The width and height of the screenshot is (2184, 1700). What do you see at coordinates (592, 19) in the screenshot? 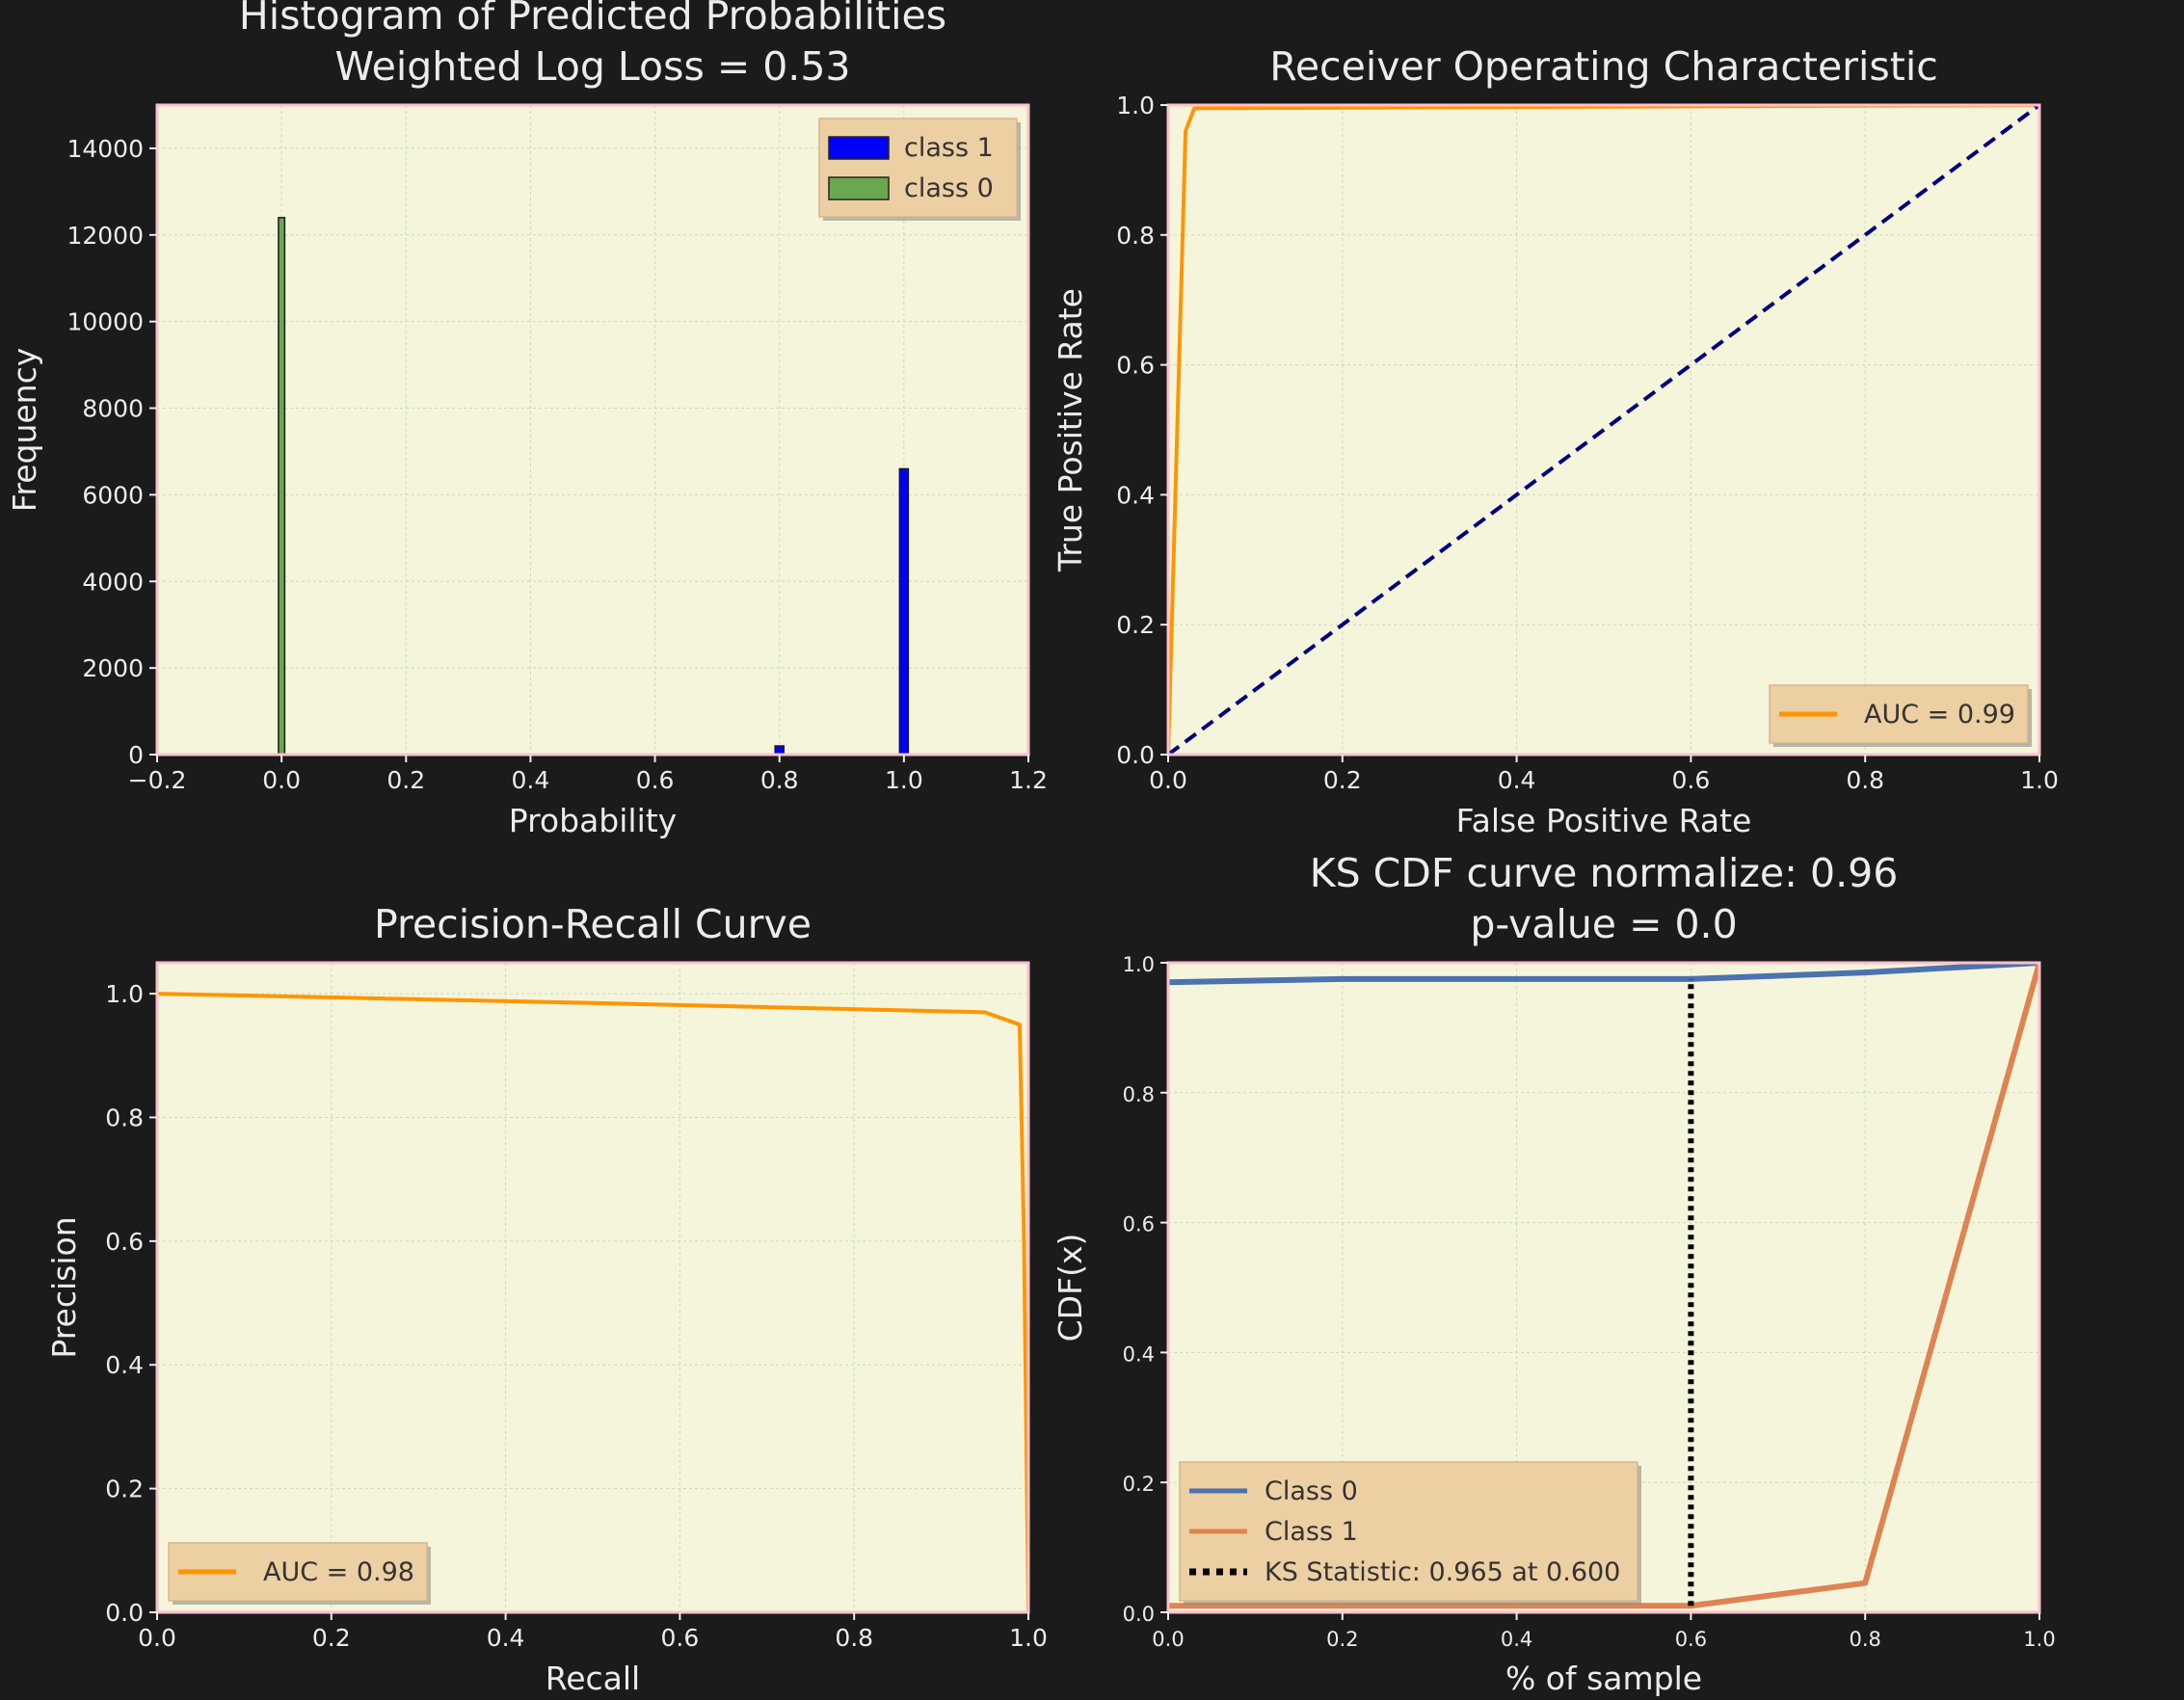
I see `hist-title-line: Histogram of Predicted Probabilities` at bounding box center [592, 19].